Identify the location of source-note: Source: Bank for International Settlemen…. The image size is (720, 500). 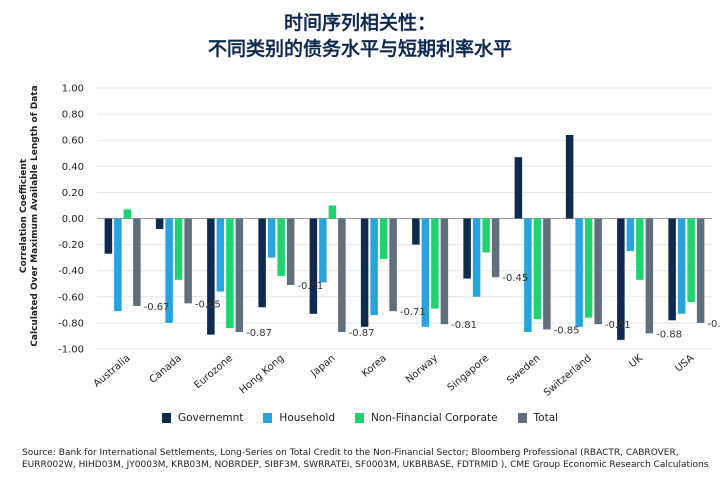
(365, 459).